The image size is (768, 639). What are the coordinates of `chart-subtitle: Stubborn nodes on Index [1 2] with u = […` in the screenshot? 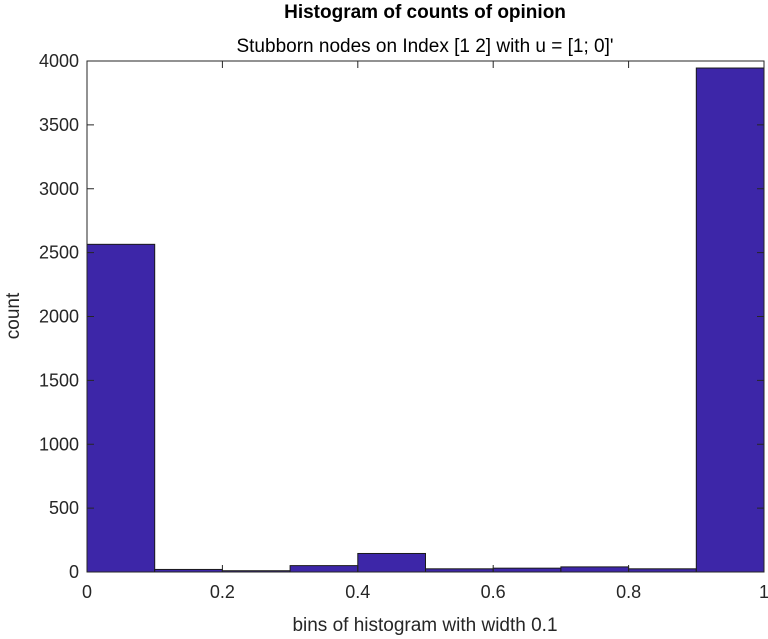 It's located at (424, 46).